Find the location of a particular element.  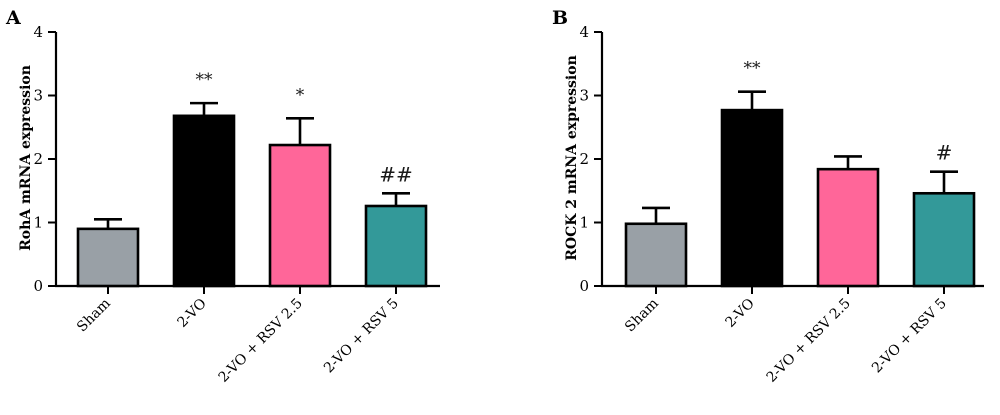

y-axis-label: RohA mRNA expression is located at coordinates (26, 158).